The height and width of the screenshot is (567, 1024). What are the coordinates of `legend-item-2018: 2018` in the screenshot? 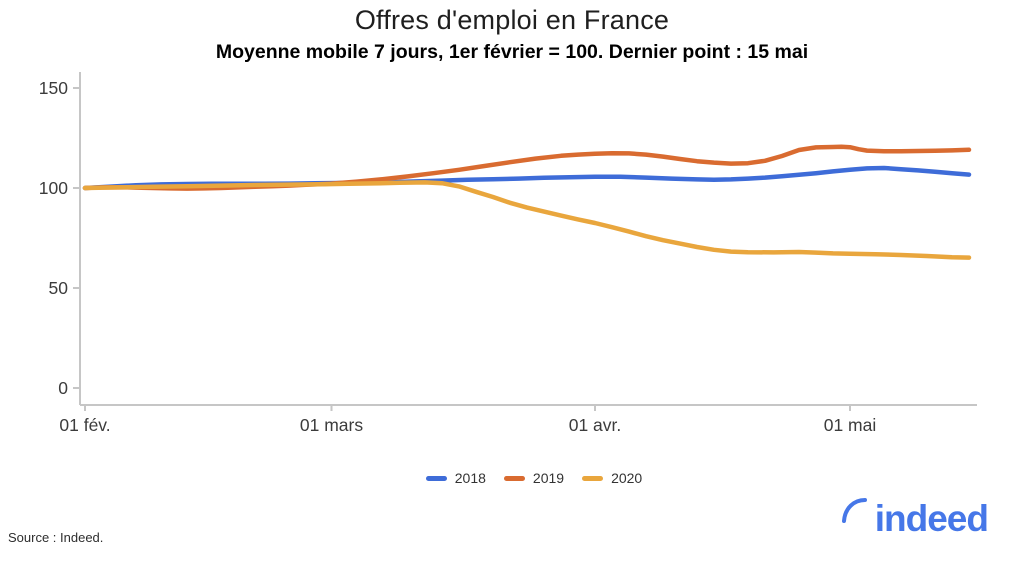 It's located at (455, 478).